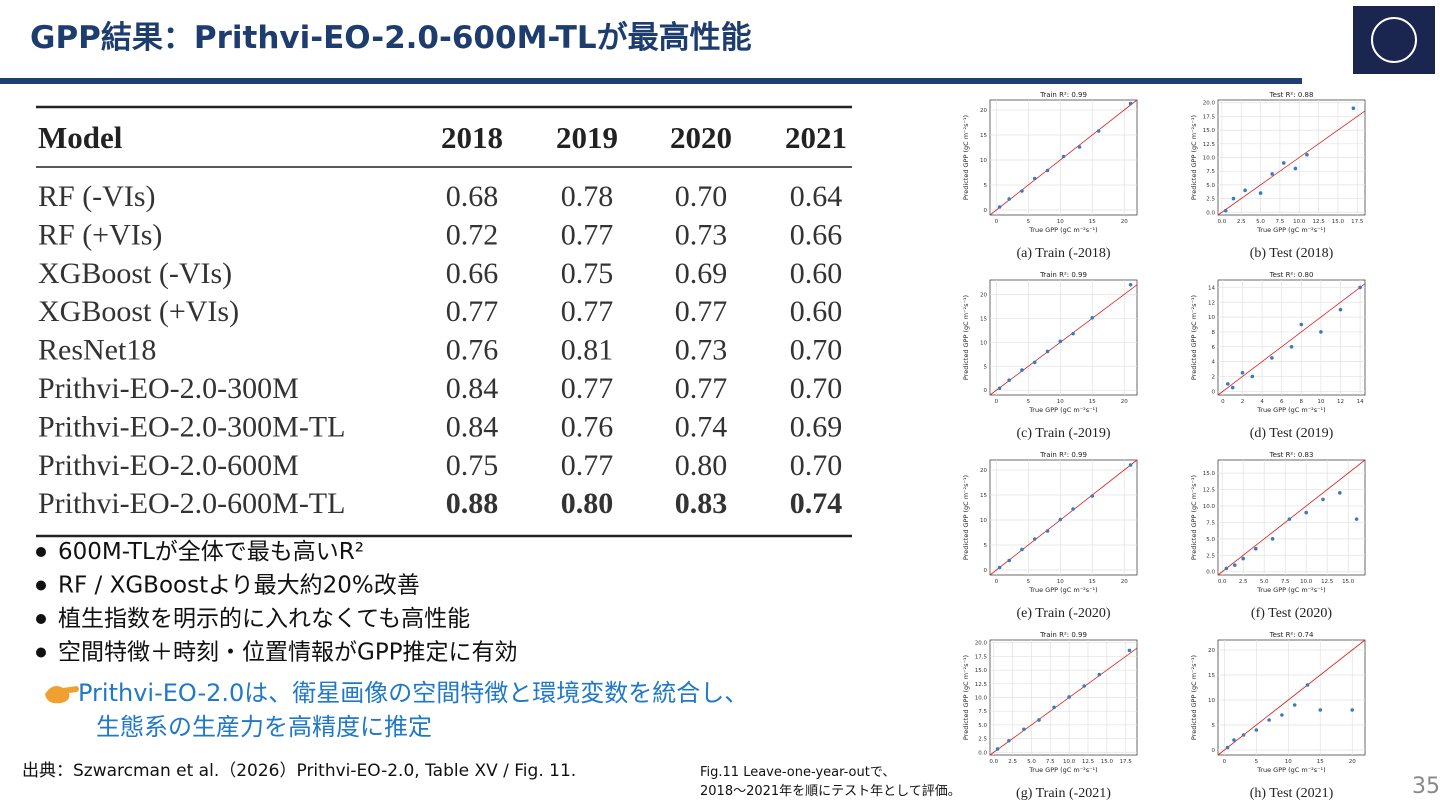 The height and width of the screenshot is (810, 1440). What do you see at coordinates (264, 727) in the screenshot?
I see `note-line: 生態系の生産力を高精度に推定` at bounding box center [264, 727].